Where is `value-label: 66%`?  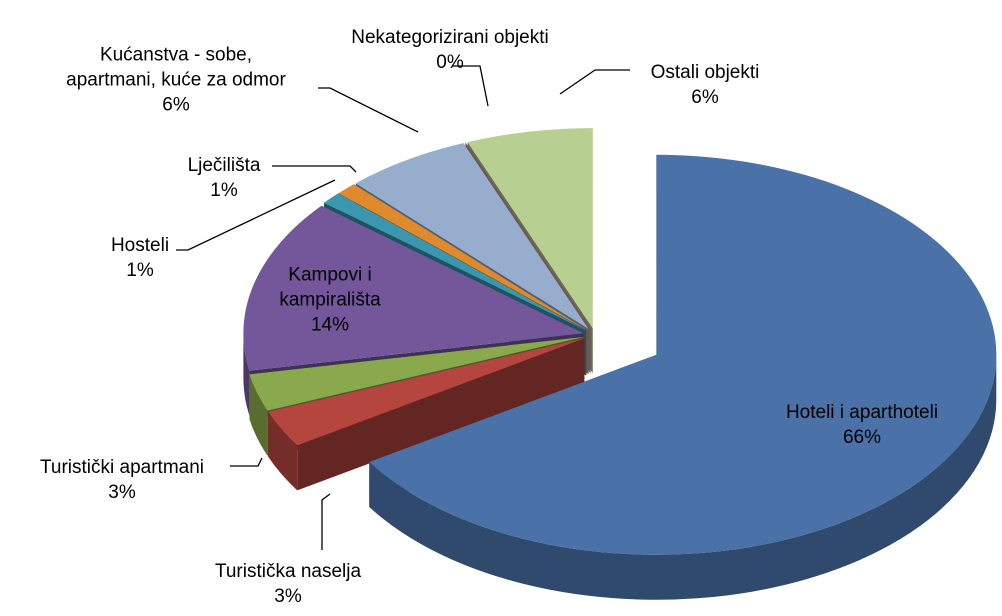 value-label: 66% is located at coordinates (862, 437).